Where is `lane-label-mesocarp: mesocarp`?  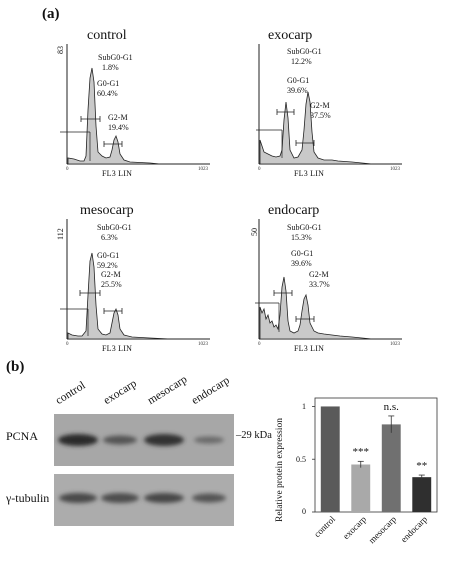 lane-label-mesocarp: mesocarp is located at coordinates (167, 390).